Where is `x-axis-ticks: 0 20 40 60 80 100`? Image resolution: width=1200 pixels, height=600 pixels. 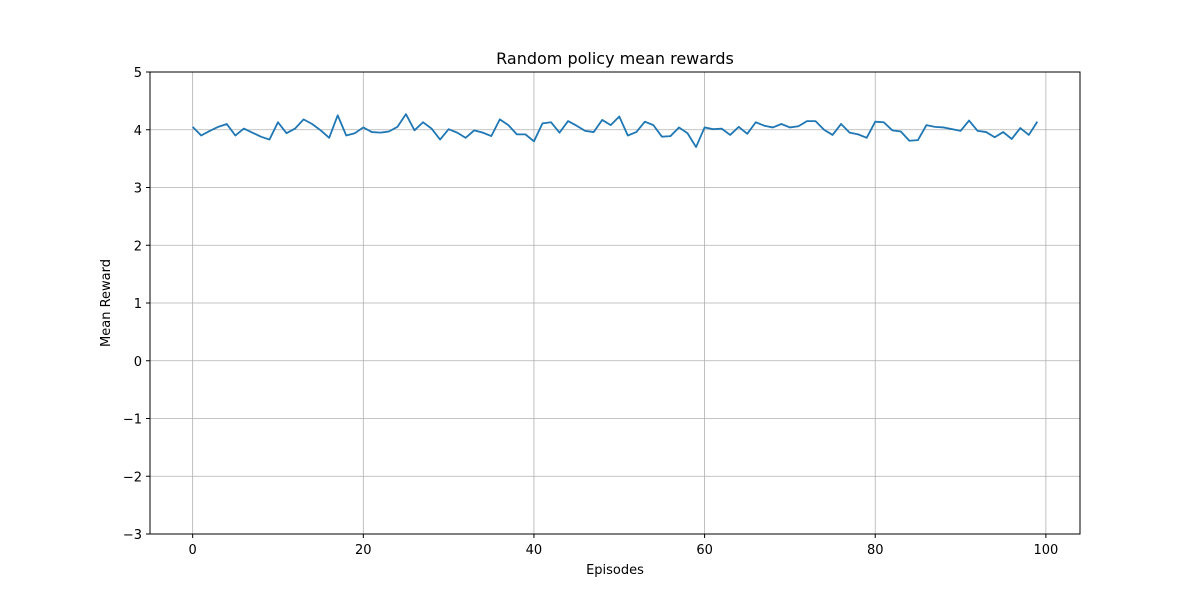 x-axis-ticks: 0 20 40 60 80 100 is located at coordinates (623, 546).